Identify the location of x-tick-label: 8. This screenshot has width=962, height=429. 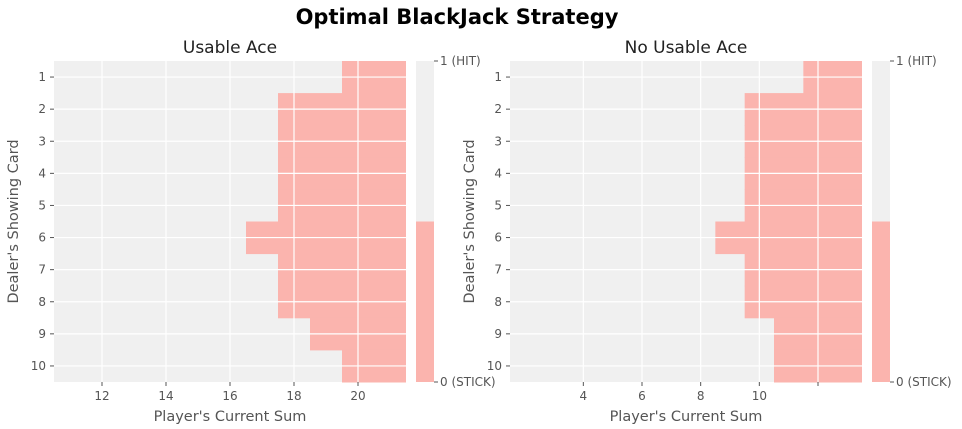
(701, 396).